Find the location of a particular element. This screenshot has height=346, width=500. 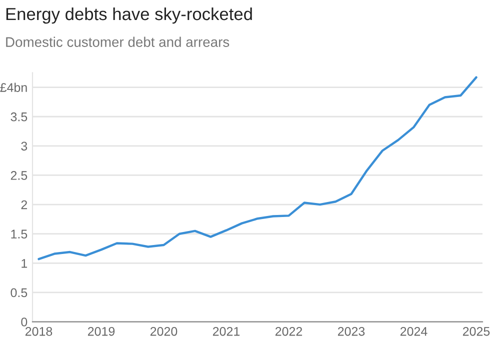

y-tick-label: 3.5 is located at coordinates (19, 117).